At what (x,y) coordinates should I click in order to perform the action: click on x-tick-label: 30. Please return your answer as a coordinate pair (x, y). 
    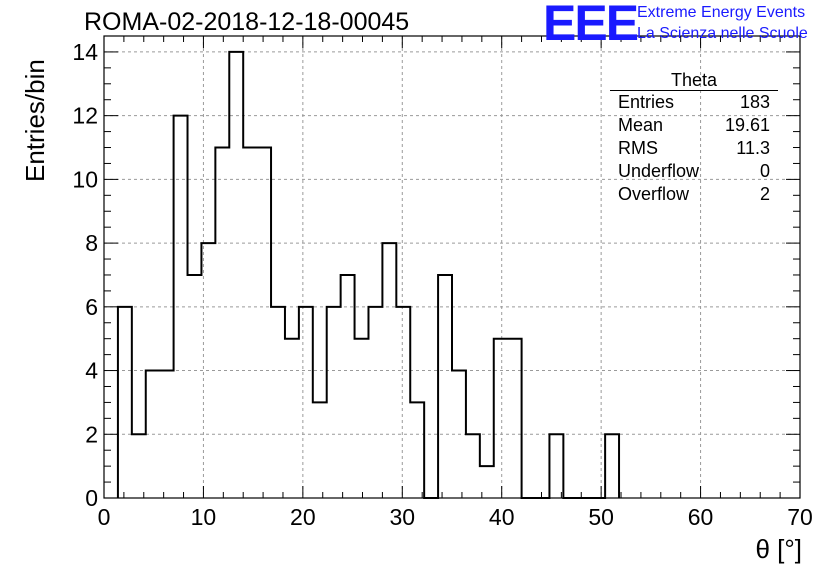
    Looking at the image, I should click on (402, 517).